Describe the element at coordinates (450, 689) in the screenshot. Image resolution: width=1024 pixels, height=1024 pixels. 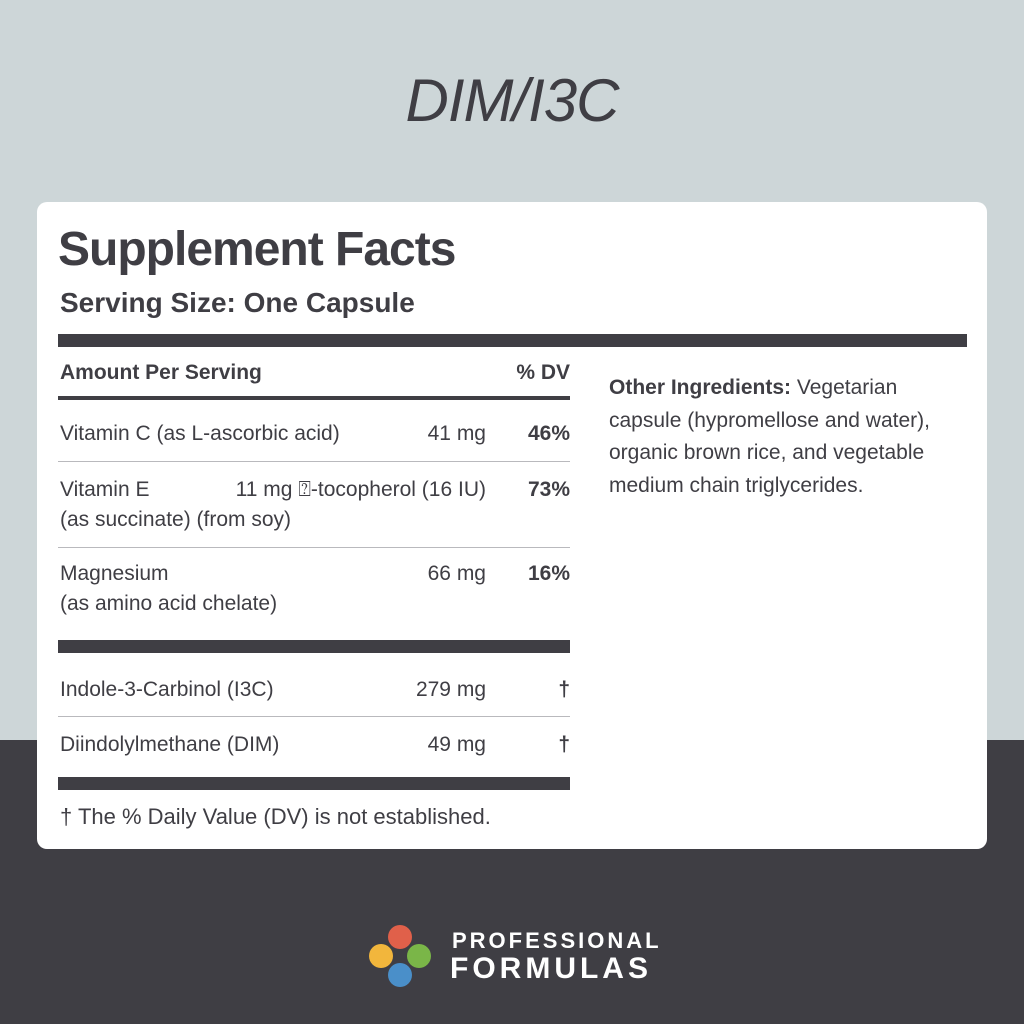
I see `nutrient-amount: 279 mg` at that location.